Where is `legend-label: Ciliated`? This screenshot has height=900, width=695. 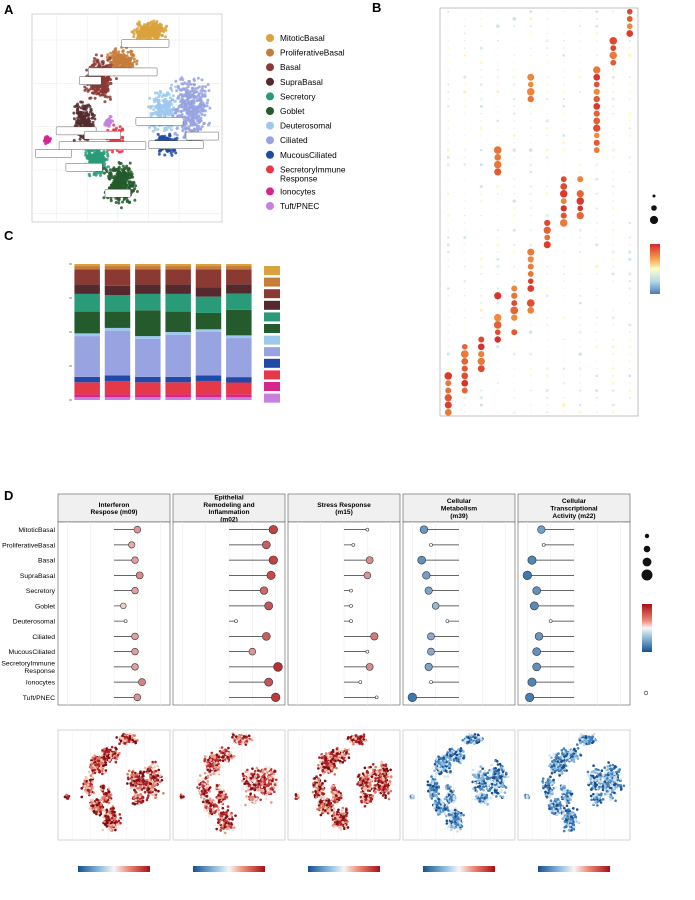 legend-label: Ciliated is located at coordinates (294, 140).